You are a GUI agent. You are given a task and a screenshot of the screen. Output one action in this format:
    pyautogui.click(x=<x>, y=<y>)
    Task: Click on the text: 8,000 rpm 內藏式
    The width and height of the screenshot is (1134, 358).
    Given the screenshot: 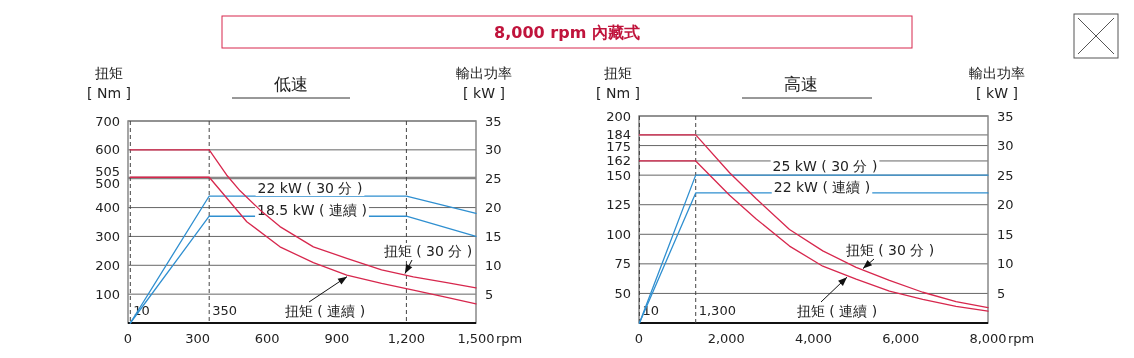 What is the action you would take?
    pyautogui.click(x=567, y=32)
    